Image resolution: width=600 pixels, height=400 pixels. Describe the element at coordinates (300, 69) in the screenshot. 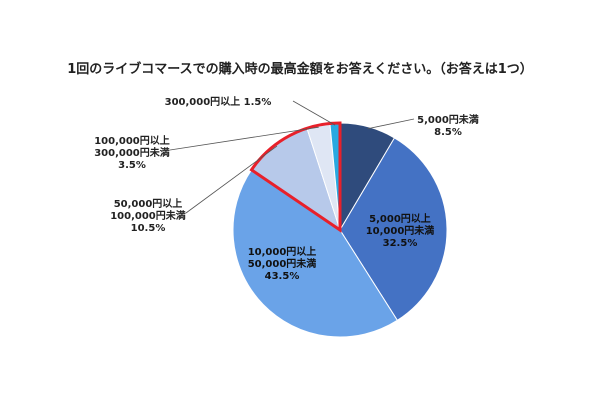

I see `chart-title: 1回のライブコマースでの購入時の最高金額をお答えください。（お答えは1つ）` at that location.